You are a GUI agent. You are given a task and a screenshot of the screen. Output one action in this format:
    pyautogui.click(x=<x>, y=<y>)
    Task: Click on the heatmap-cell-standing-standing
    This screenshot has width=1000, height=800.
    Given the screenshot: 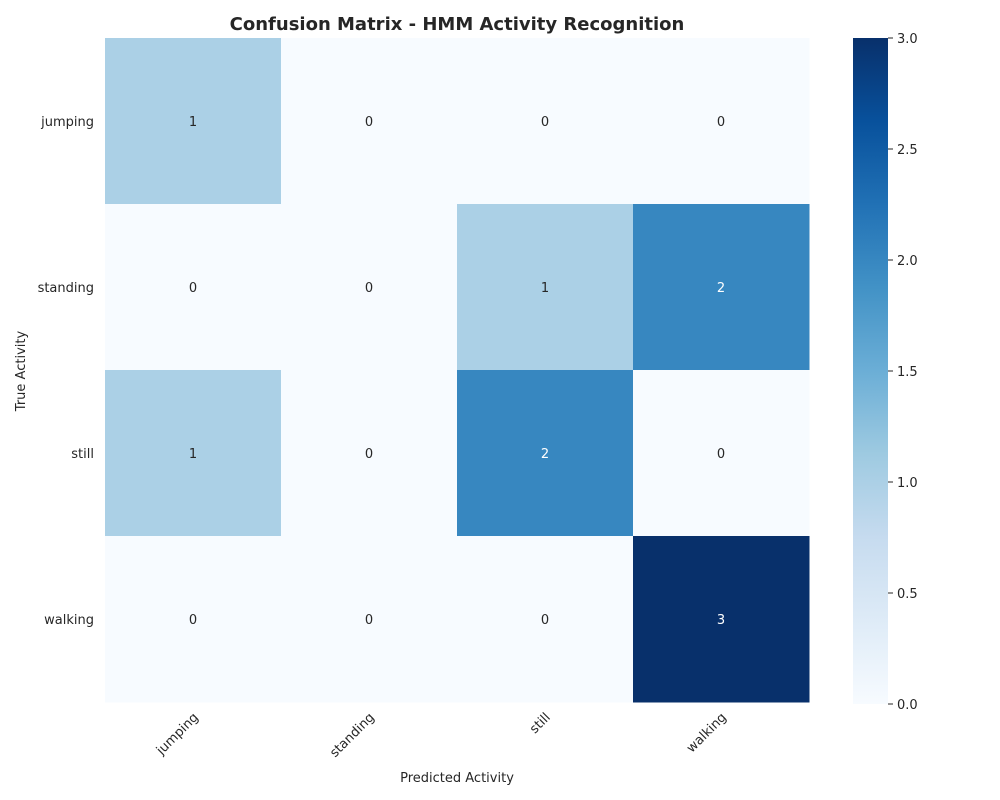 What is the action you would take?
    pyautogui.click(x=369, y=287)
    